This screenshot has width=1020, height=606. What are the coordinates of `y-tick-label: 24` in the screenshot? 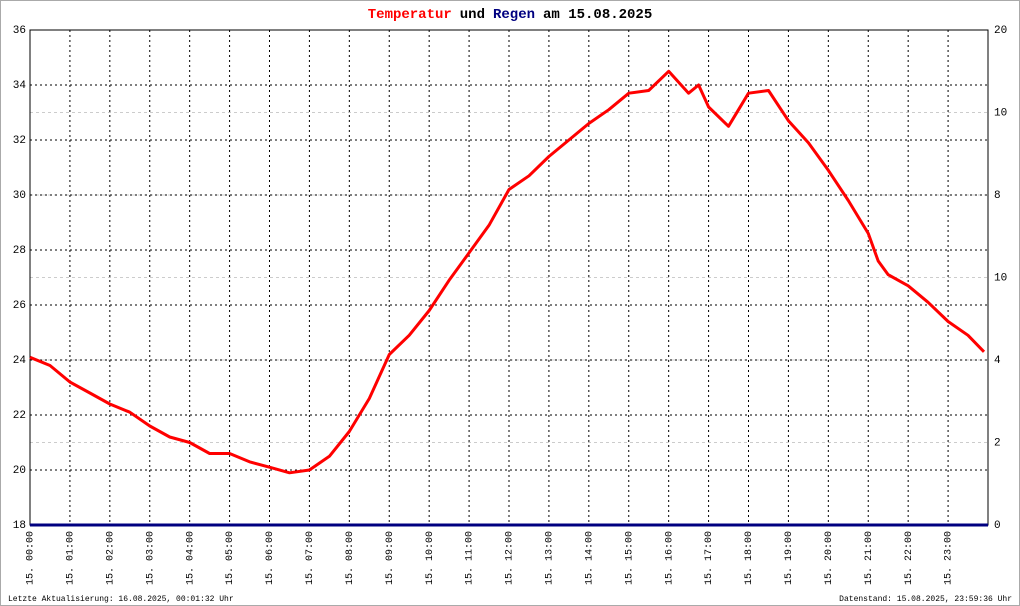 It's located at (20, 361).